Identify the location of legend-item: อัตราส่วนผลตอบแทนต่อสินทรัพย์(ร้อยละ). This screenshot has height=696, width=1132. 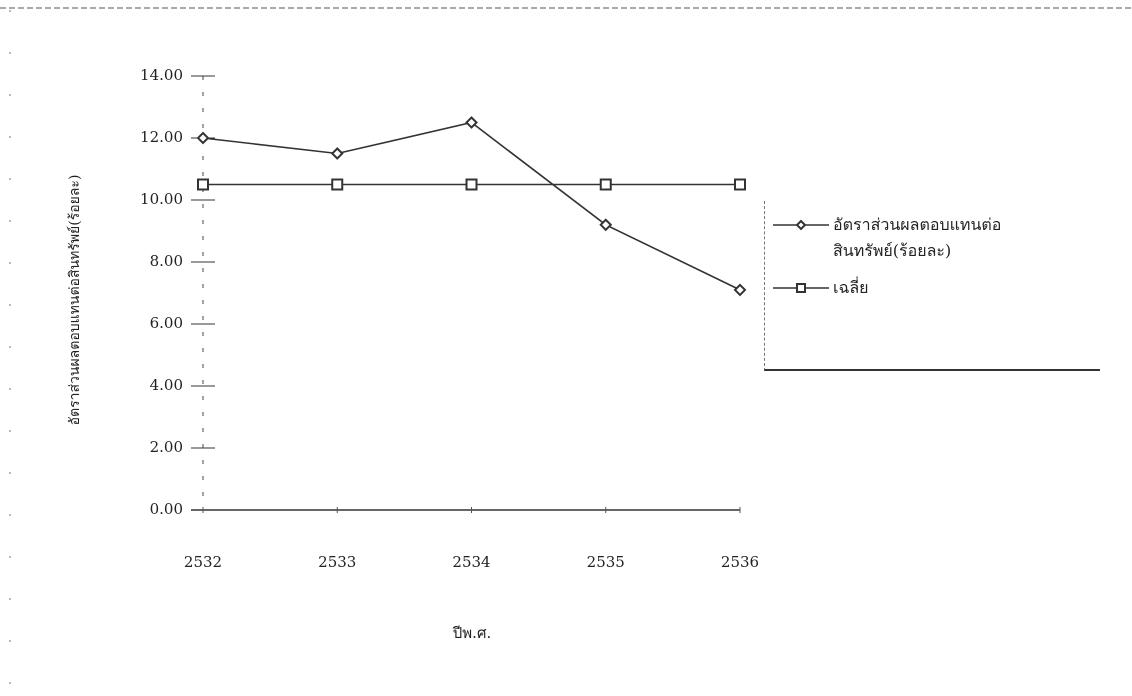
(935, 239).